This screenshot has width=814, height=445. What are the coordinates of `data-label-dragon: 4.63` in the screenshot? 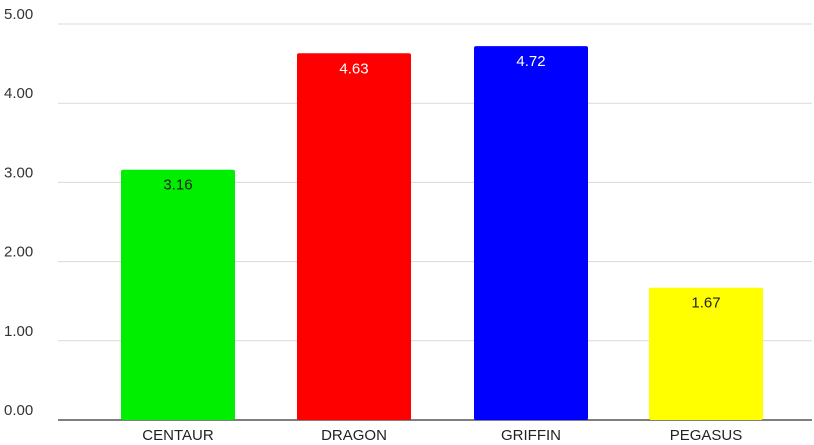 It's located at (353, 68).